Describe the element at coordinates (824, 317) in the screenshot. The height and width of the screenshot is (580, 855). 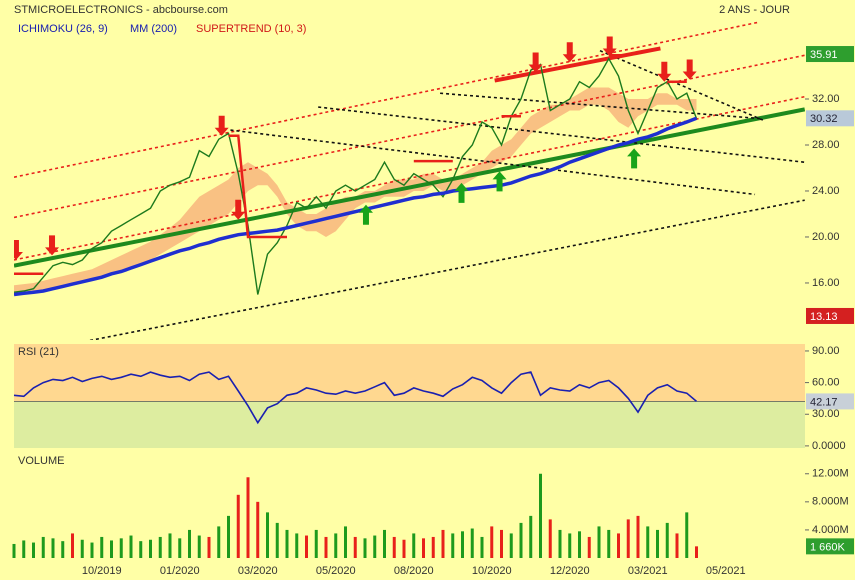
I see `value-badge-label: 13.13` at that location.